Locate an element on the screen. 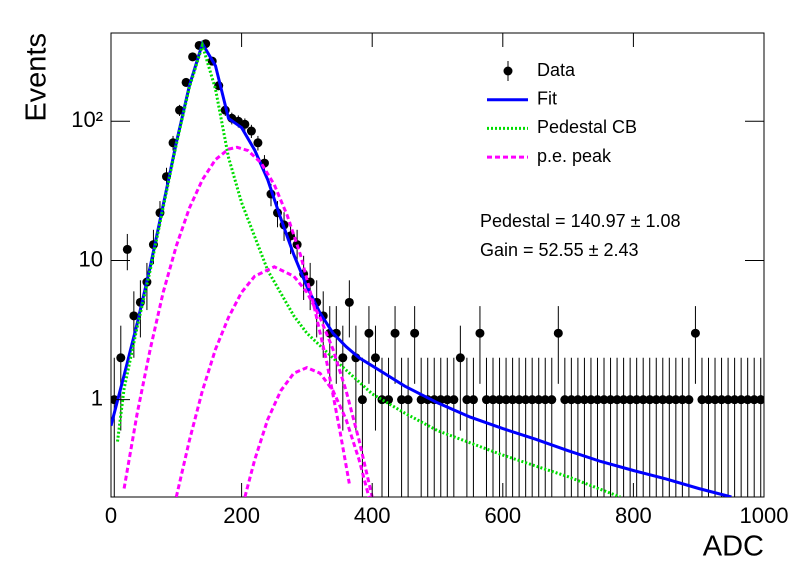  x-tick-label: 200 is located at coordinates (241, 515).